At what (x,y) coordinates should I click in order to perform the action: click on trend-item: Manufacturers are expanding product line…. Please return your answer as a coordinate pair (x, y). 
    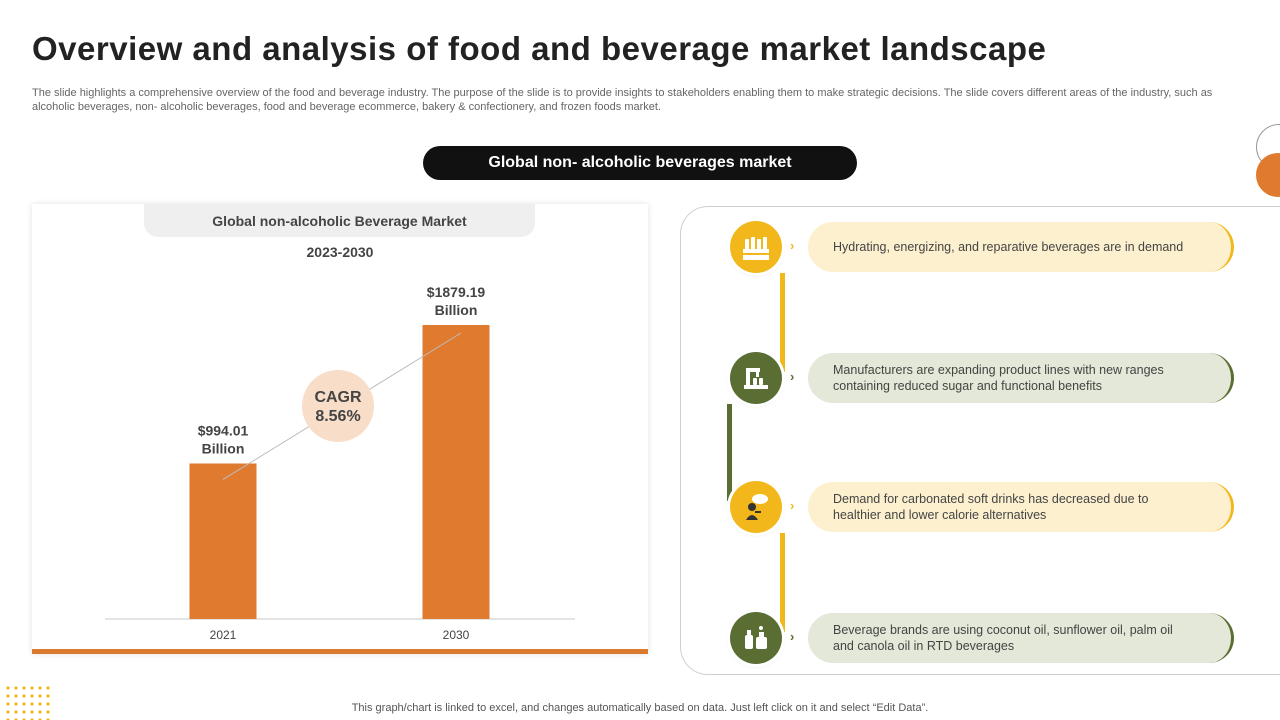
    Looking at the image, I should click on (1021, 378).